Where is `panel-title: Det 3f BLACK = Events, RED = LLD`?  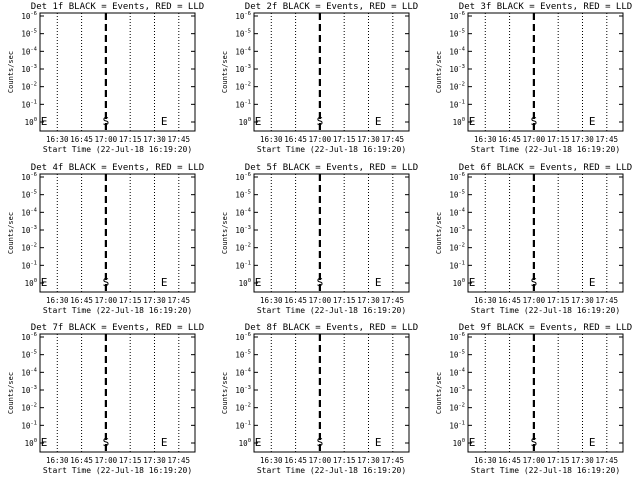
panel-title: Det 3f BLACK = Events, RED = LLD is located at coordinates (545, 7).